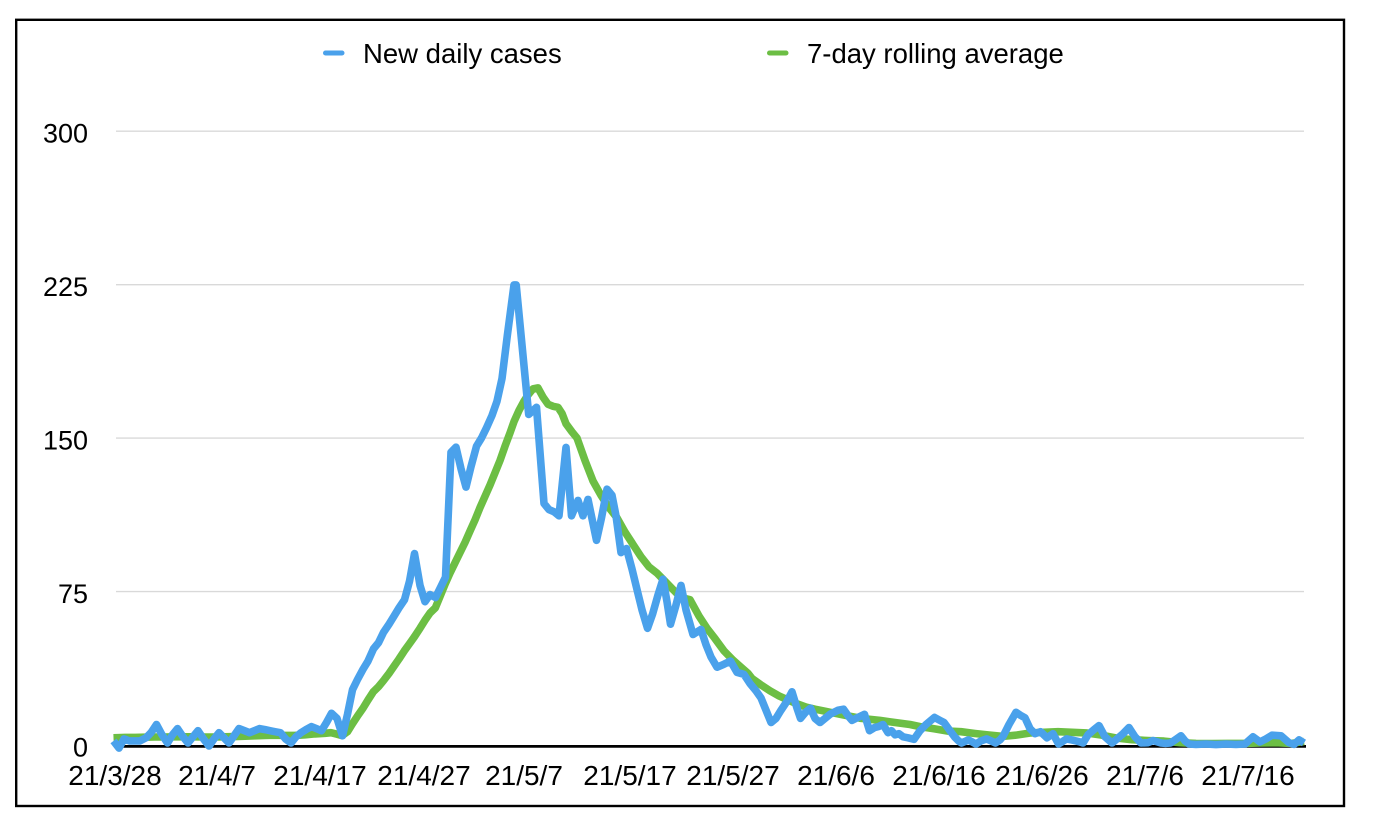 The image size is (1374, 832). I want to click on svg-text: 21/4/27, so click(423, 775).